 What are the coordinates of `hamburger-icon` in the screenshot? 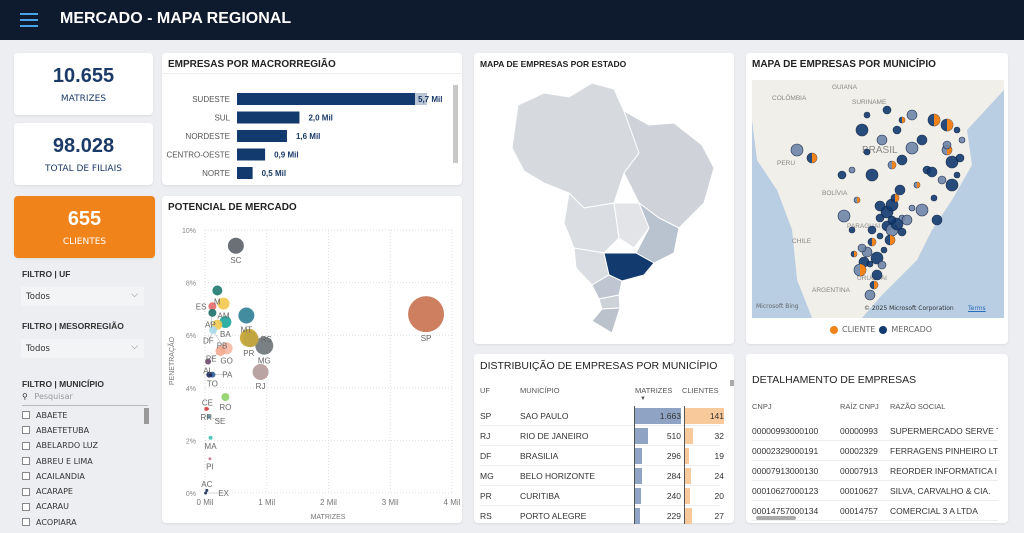 It's located at (29, 22).